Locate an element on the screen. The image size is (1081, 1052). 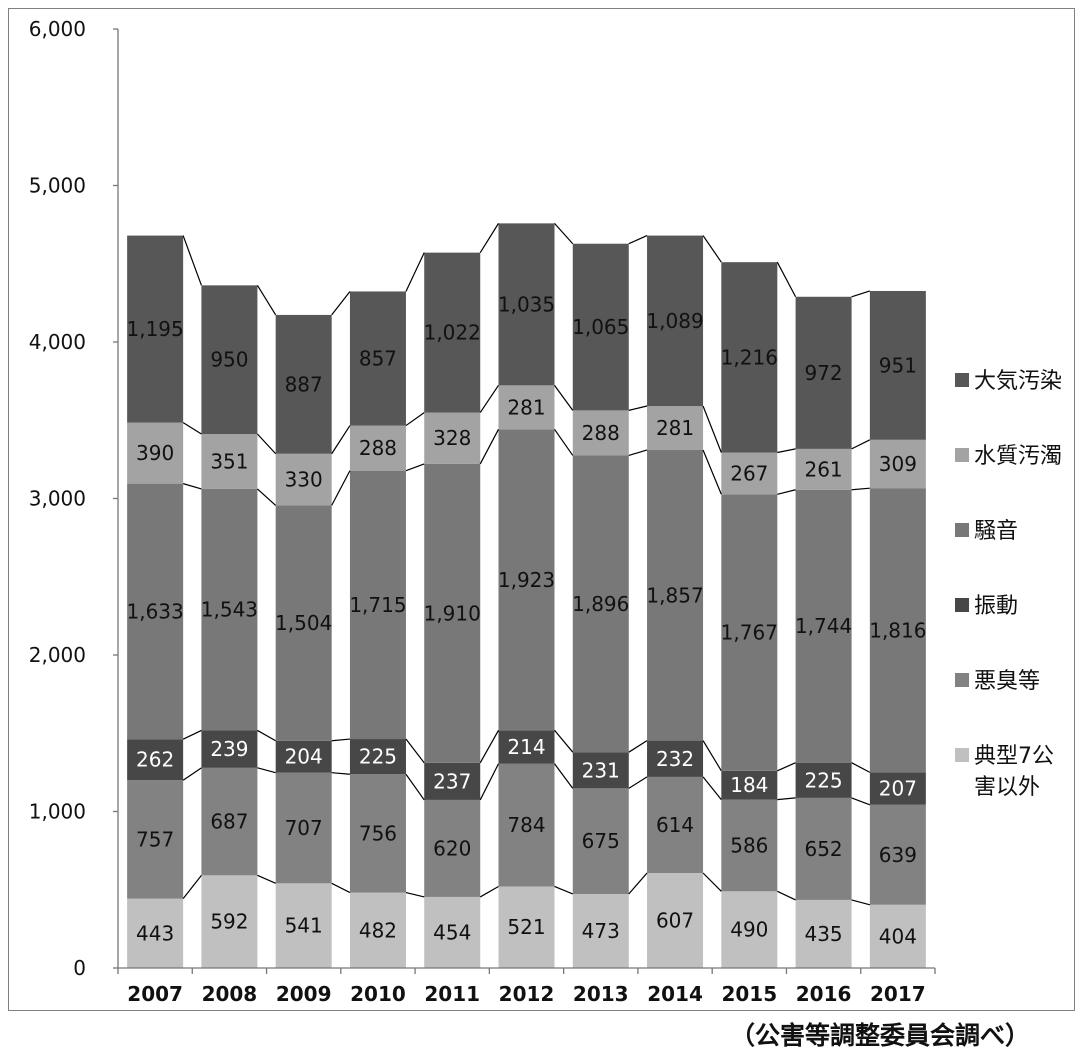
data-label: 351 is located at coordinates (229, 461).